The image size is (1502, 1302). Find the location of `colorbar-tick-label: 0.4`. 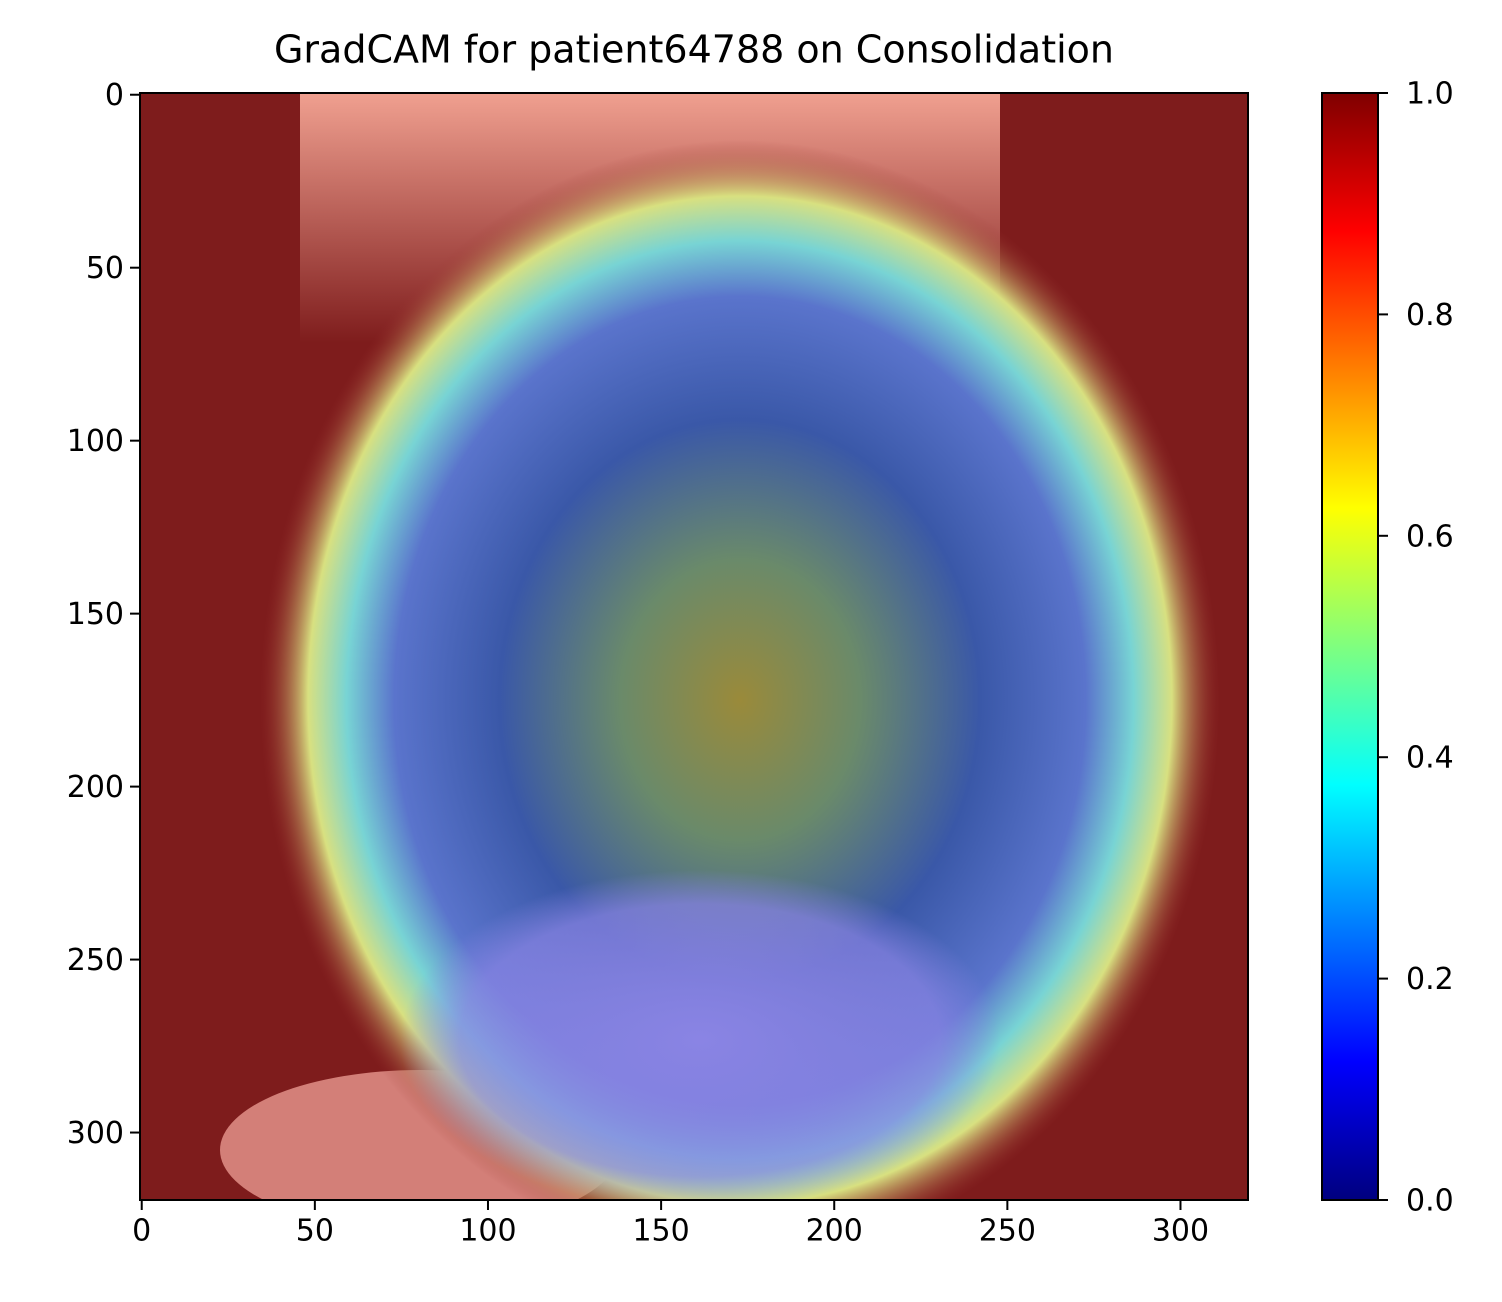

colorbar-tick-label: 0.4 is located at coordinates (1430, 758).